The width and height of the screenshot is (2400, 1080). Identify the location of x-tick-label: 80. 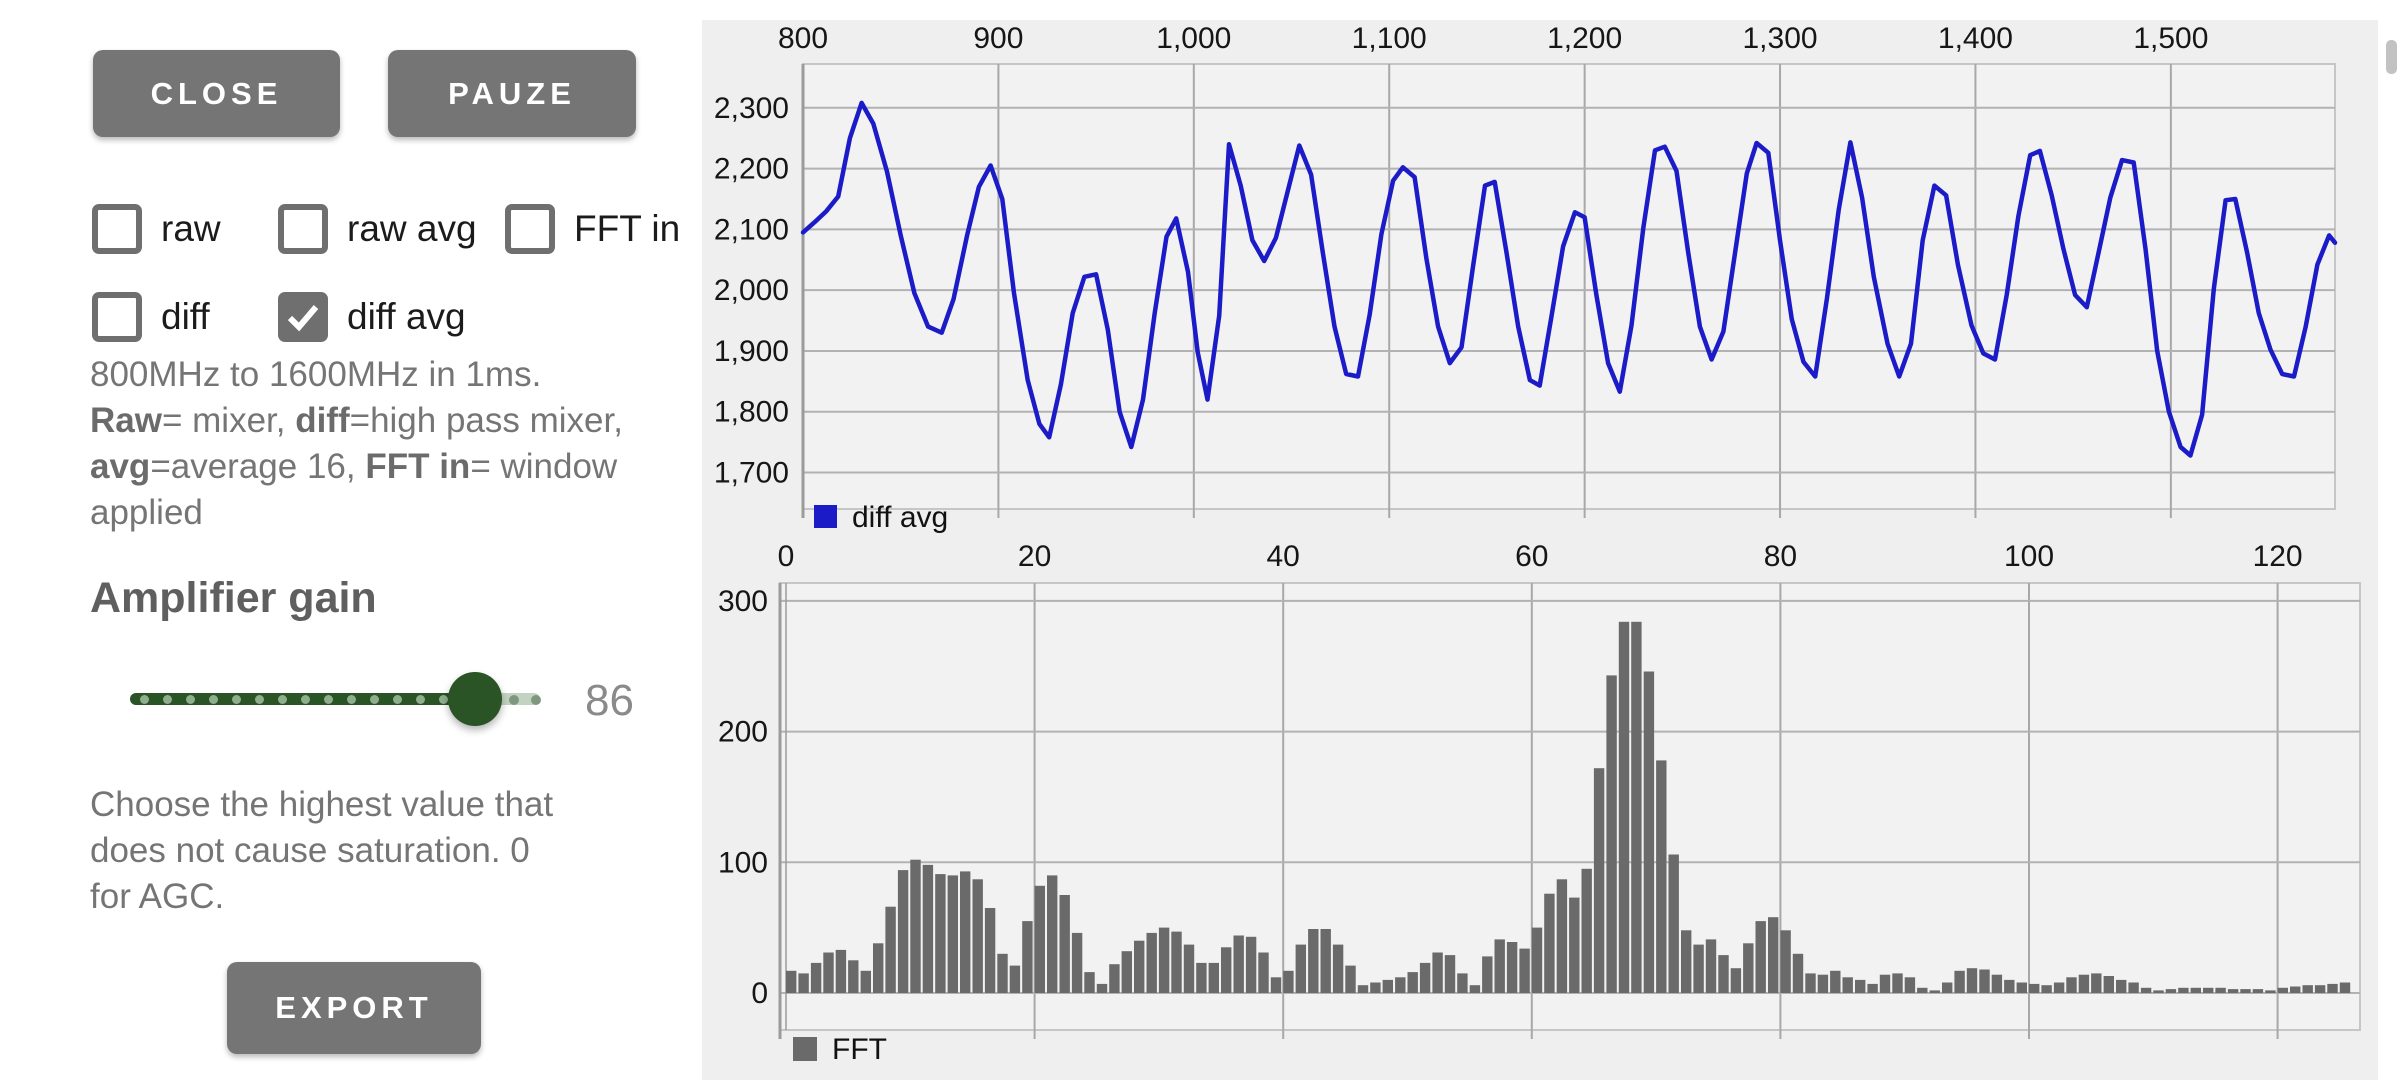
(1780, 556).